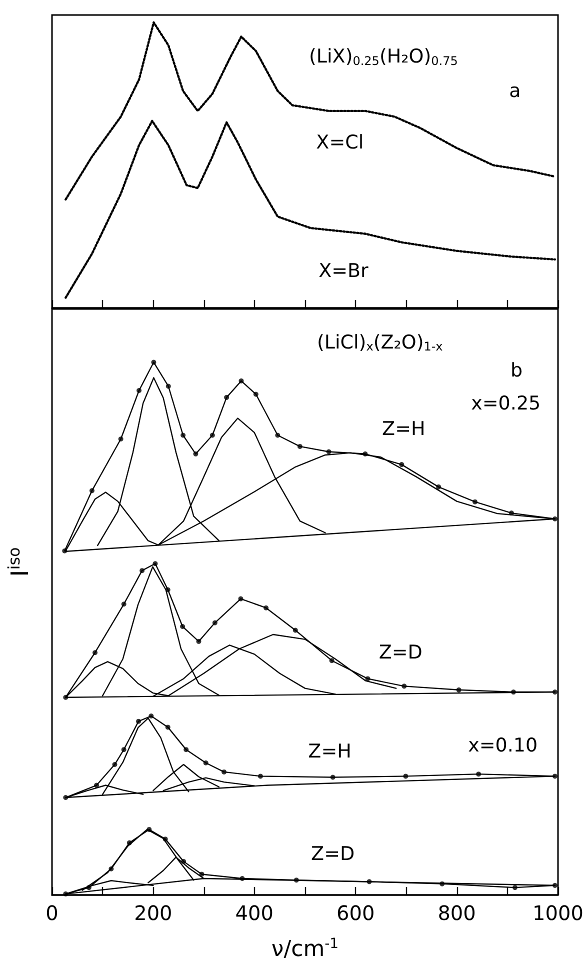 The image size is (584, 963). What do you see at coordinates (52, 913) in the screenshot?
I see `x-tick-label: 0` at bounding box center [52, 913].